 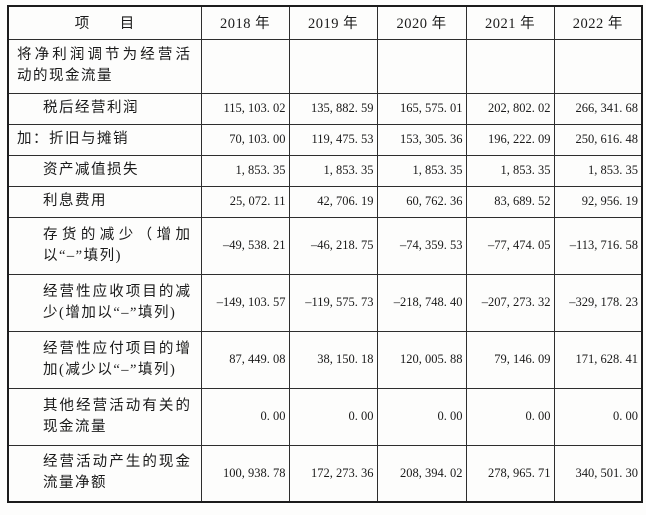 What do you see at coordinates (104, 22) in the screenshot?
I see `column-header-item: 项 目` at bounding box center [104, 22].